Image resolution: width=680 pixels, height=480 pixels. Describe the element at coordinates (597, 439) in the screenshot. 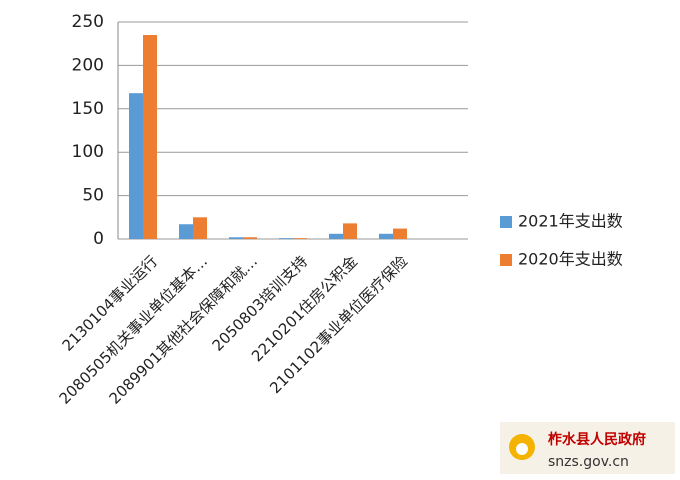

I see `watermark-title: 柞水县人民政府` at that location.